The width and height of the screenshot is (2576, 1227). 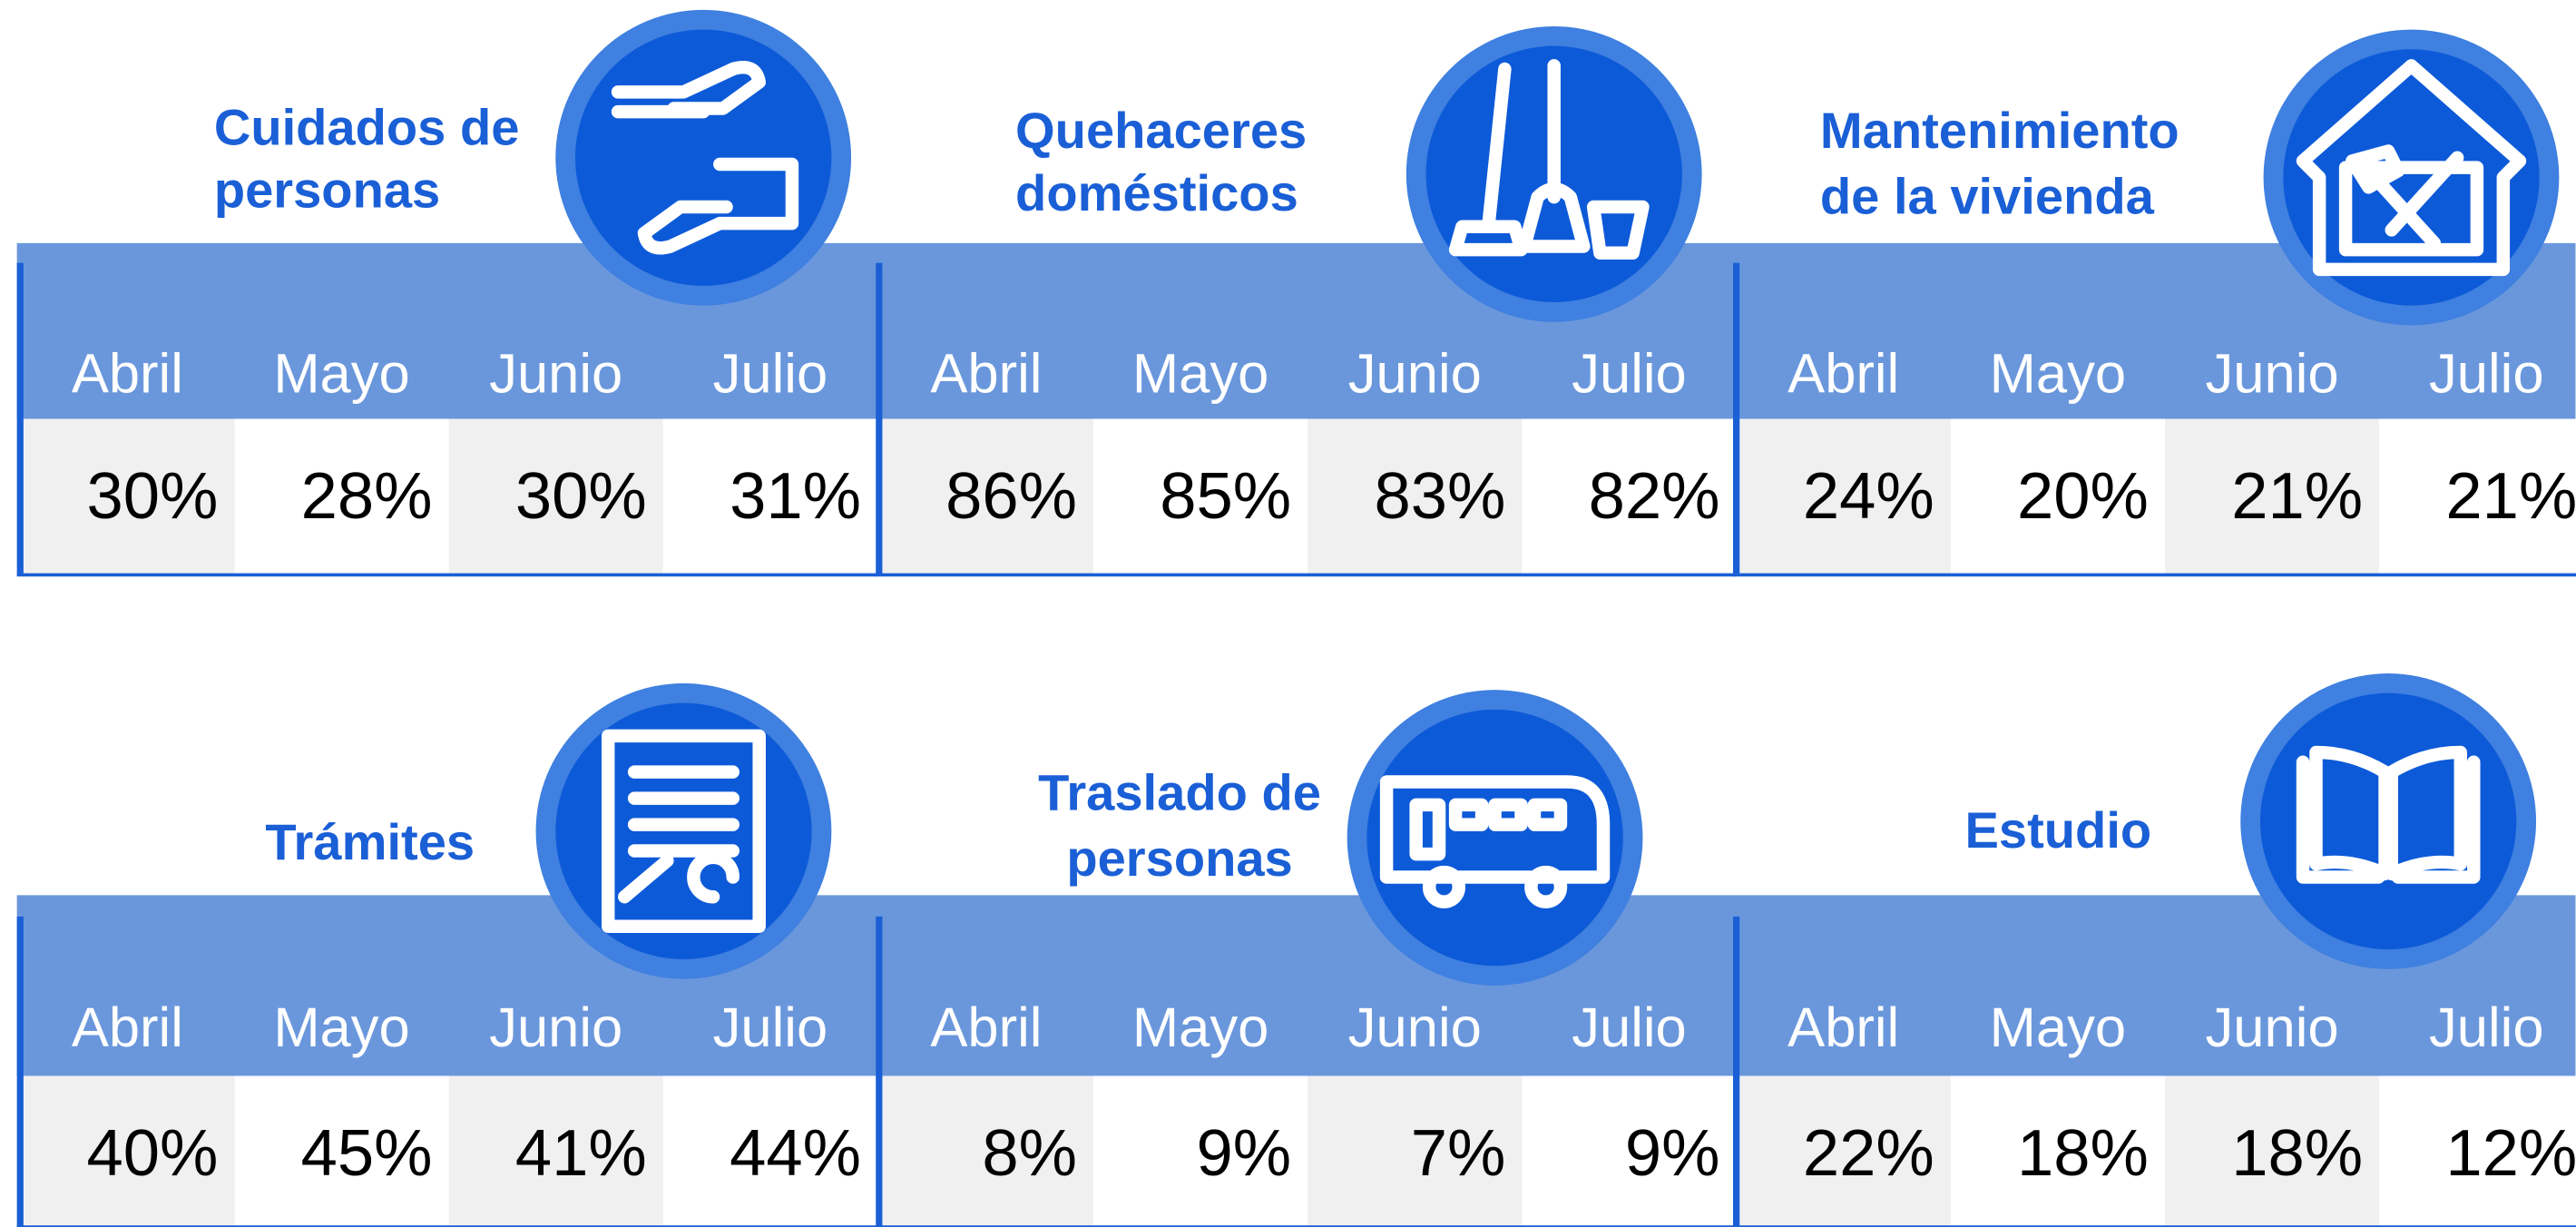 What do you see at coordinates (1225, 496) in the screenshot?
I see `value-label: 85%` at bounding box center [1225, 496].